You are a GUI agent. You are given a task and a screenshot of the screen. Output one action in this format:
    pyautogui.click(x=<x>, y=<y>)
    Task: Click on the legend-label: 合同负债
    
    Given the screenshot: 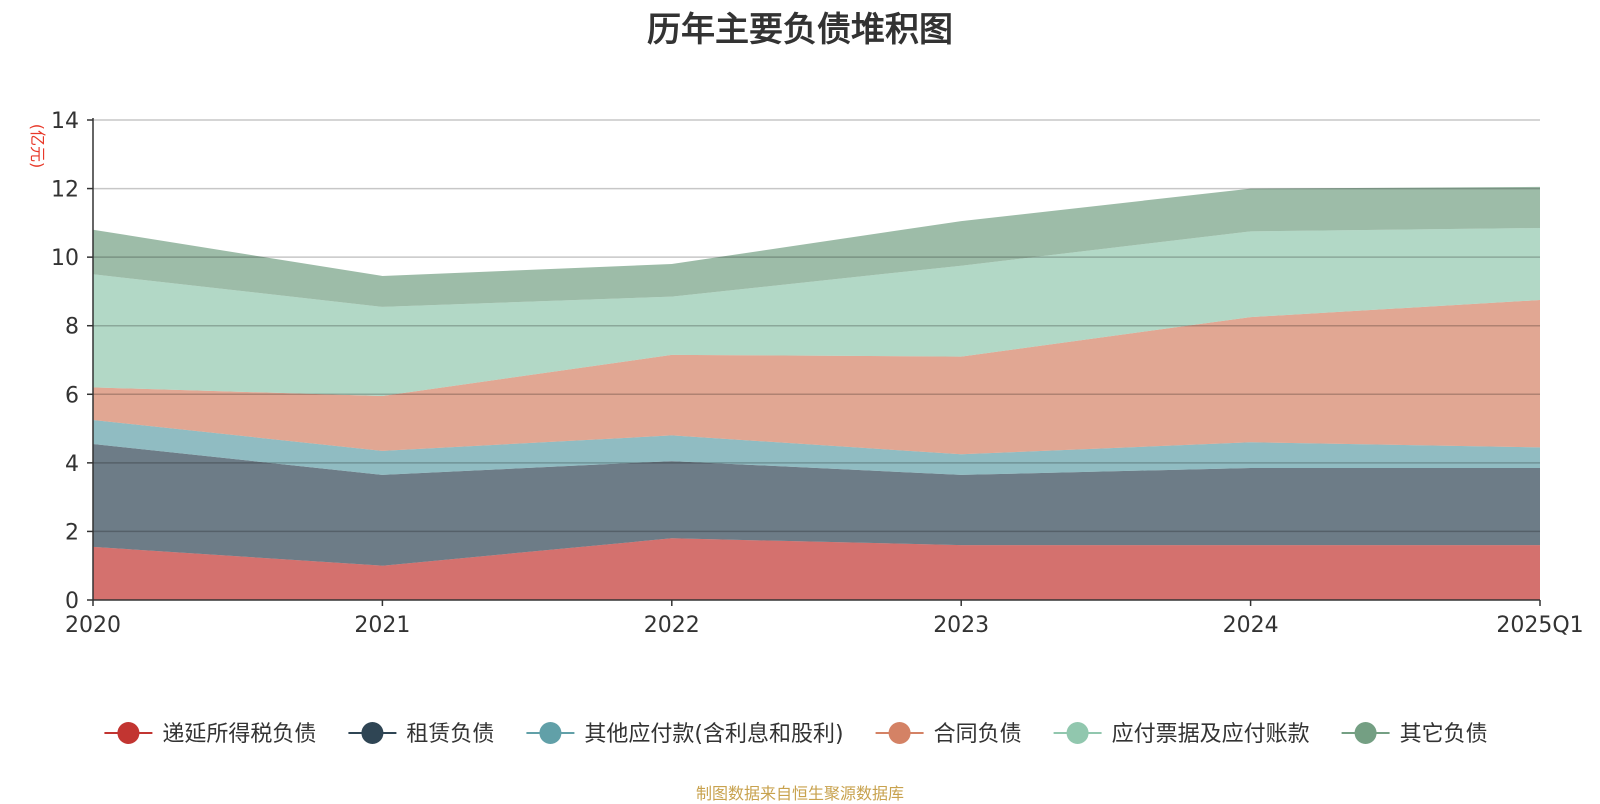 What is the action you would take?
    pyautogui.click(x=978, y=734)
    